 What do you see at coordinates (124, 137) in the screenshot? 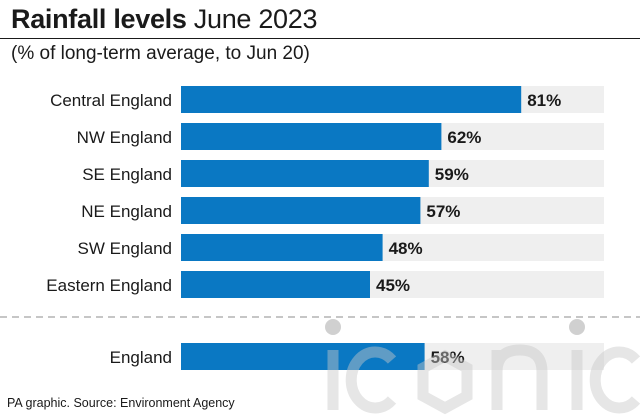
I see `bar-2-category-label: NW England` at bounding box center [124, 137].